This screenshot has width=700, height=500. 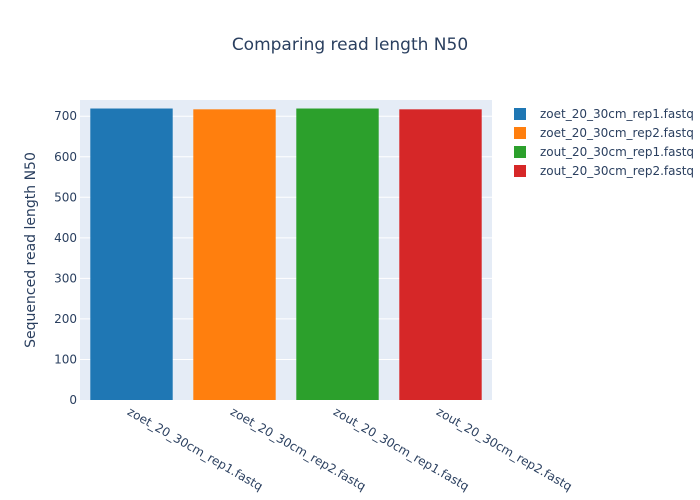 I want to click on y-tick-label: 300, so click(x=65, y=278).